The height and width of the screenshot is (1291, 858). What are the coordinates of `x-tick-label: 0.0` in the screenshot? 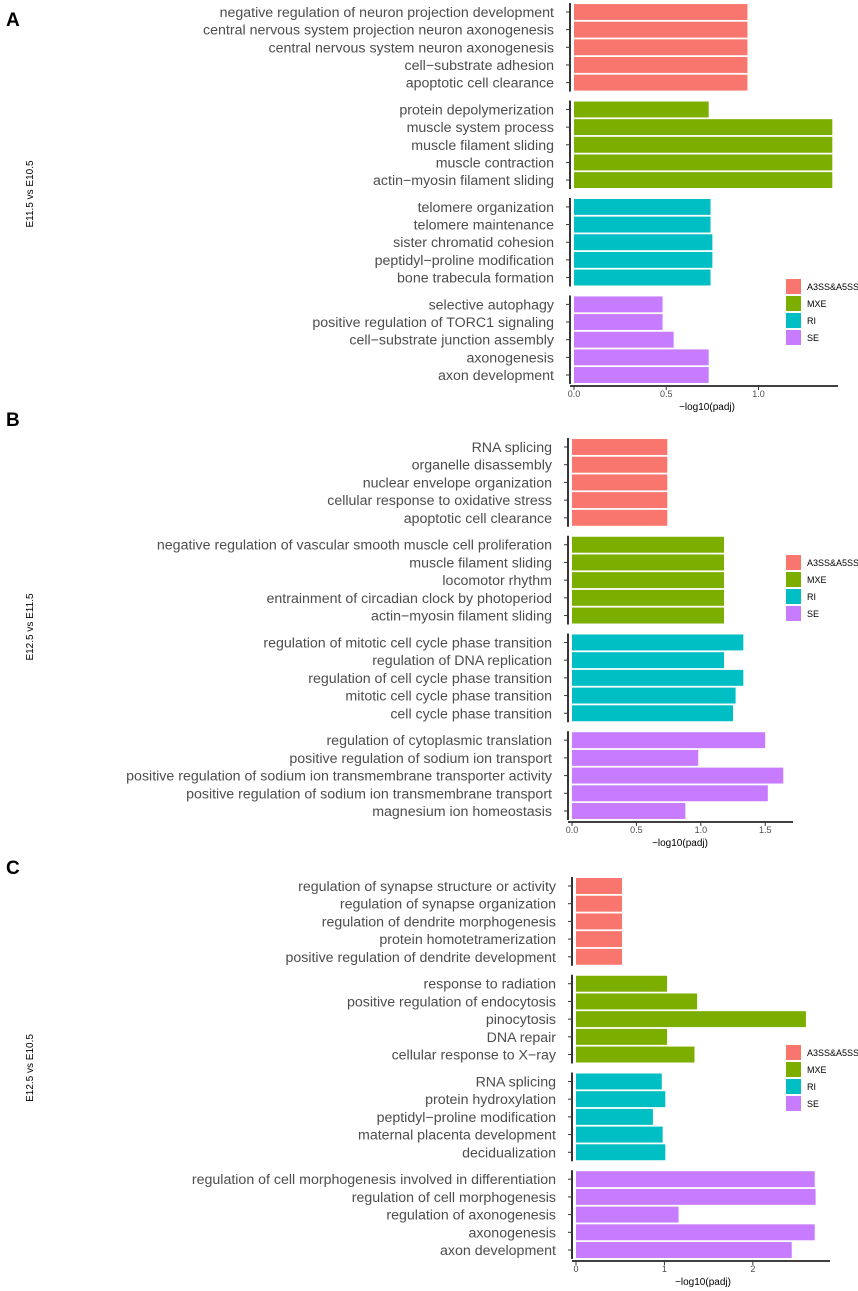 It's located at (572, 830).